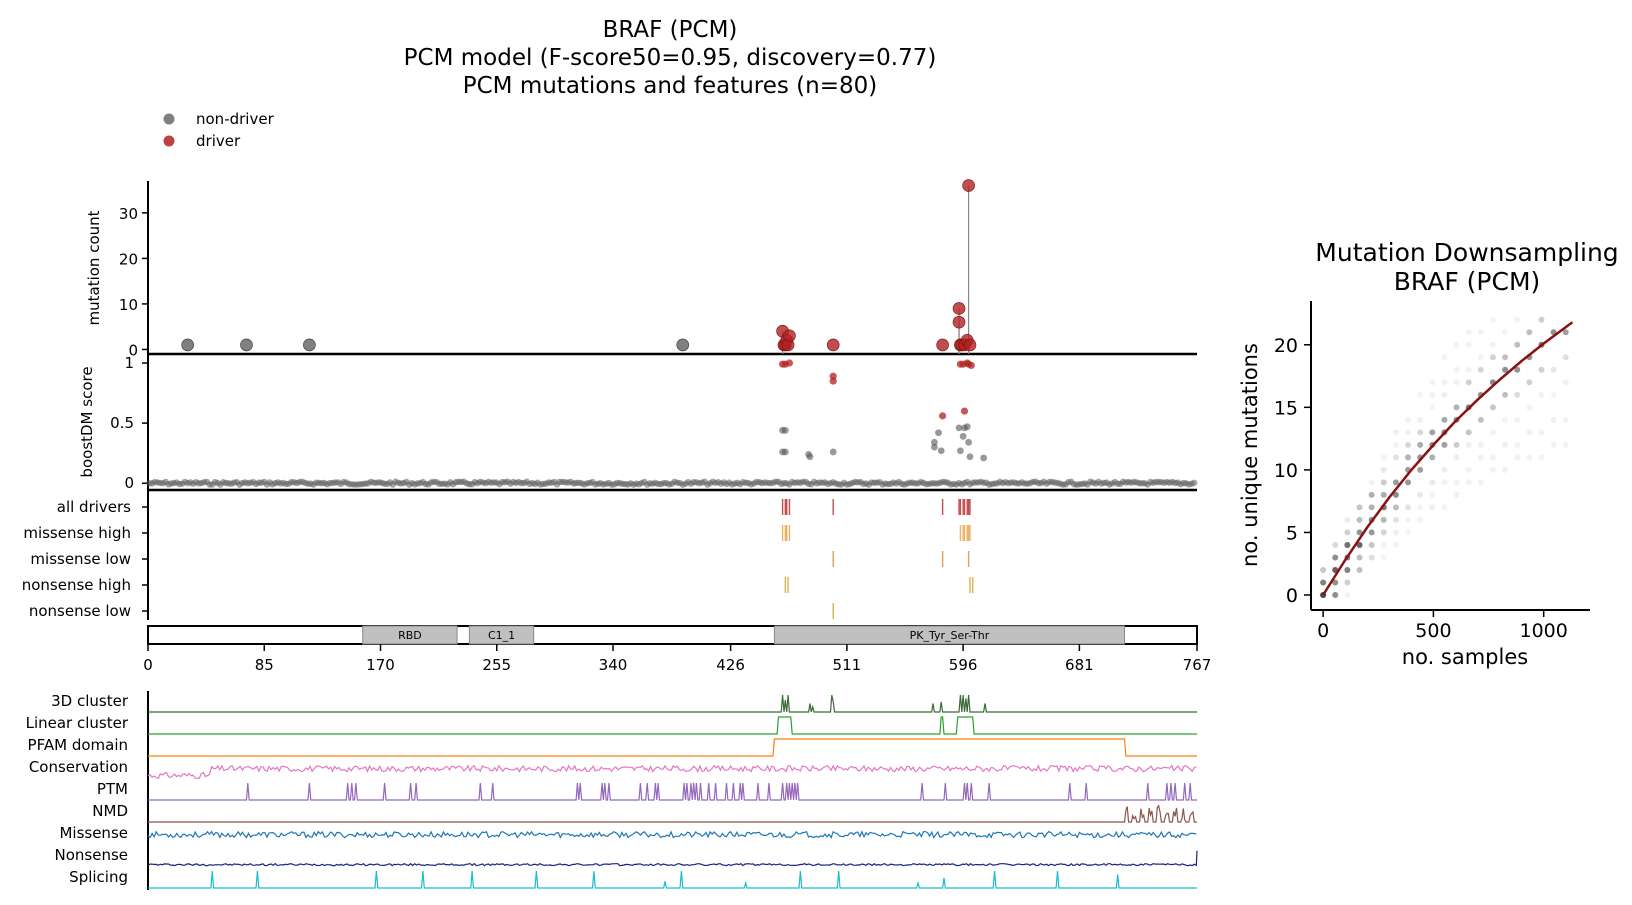 This screenshot has height=905, width=1632. I want to click on x-tick-label: 85, so click(264, 665).